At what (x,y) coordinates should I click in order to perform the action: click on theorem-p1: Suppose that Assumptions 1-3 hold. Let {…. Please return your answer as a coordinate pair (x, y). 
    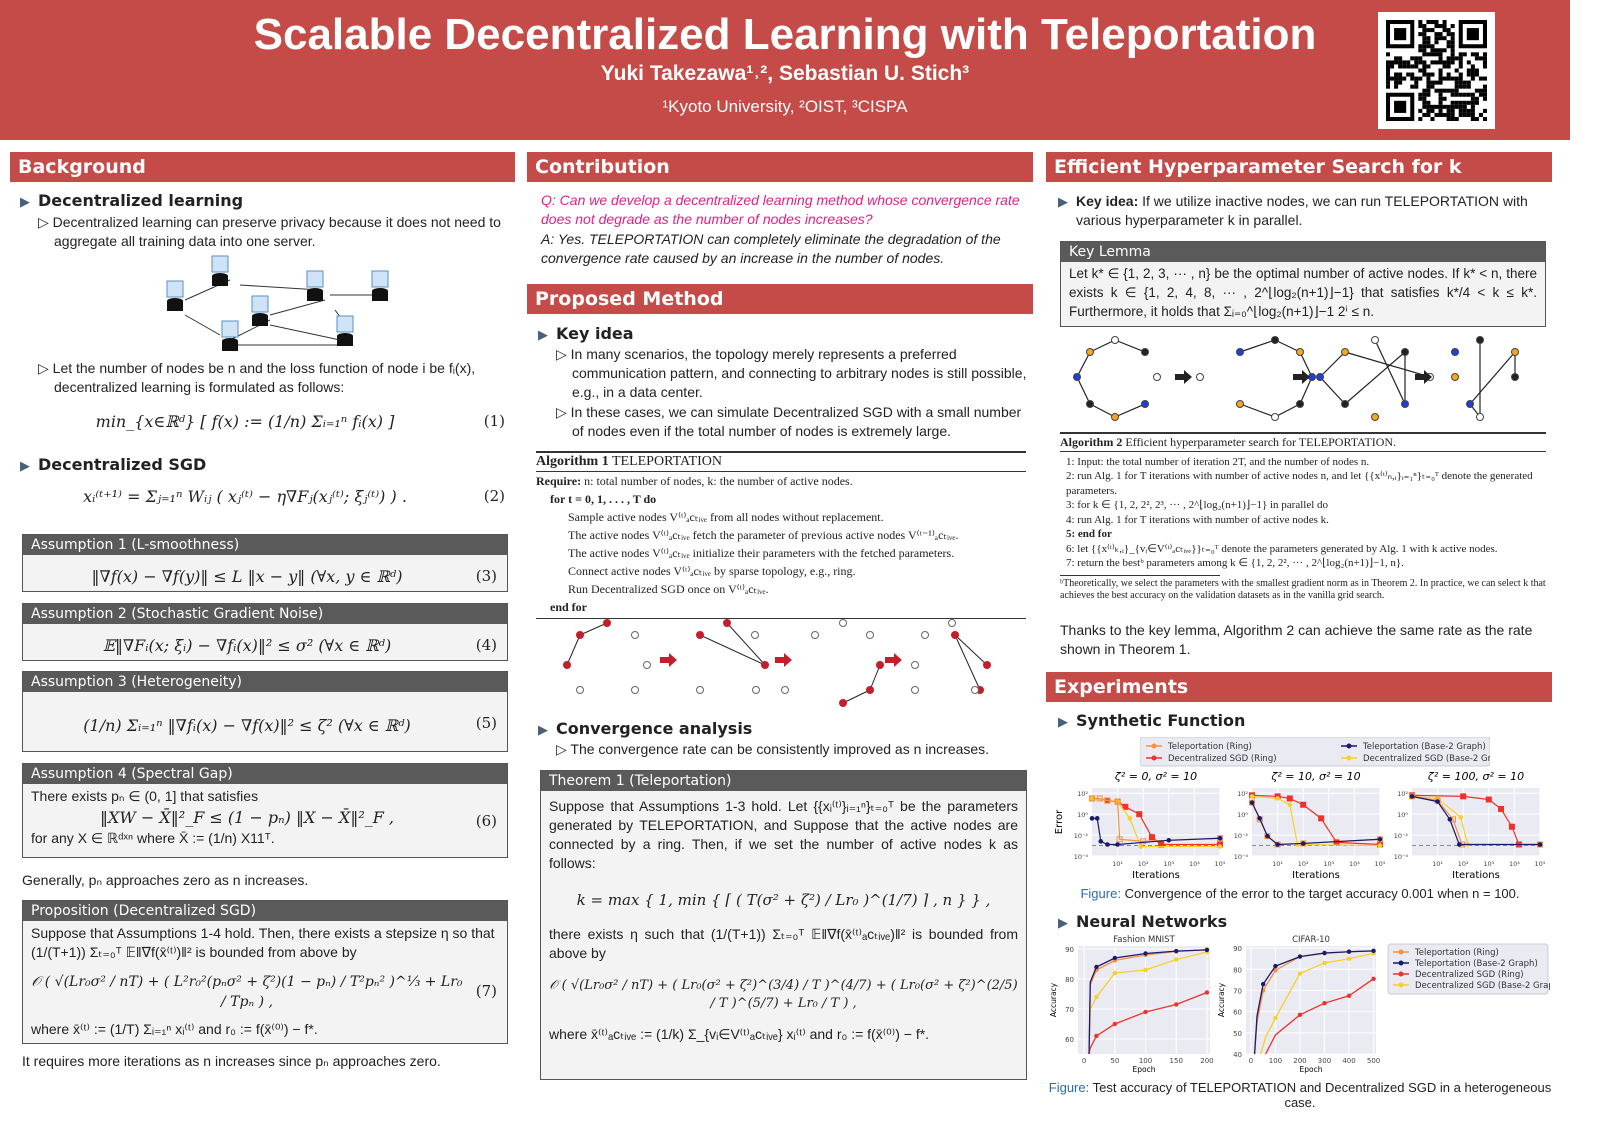
    Looking at the image, I should click on (783, 834).